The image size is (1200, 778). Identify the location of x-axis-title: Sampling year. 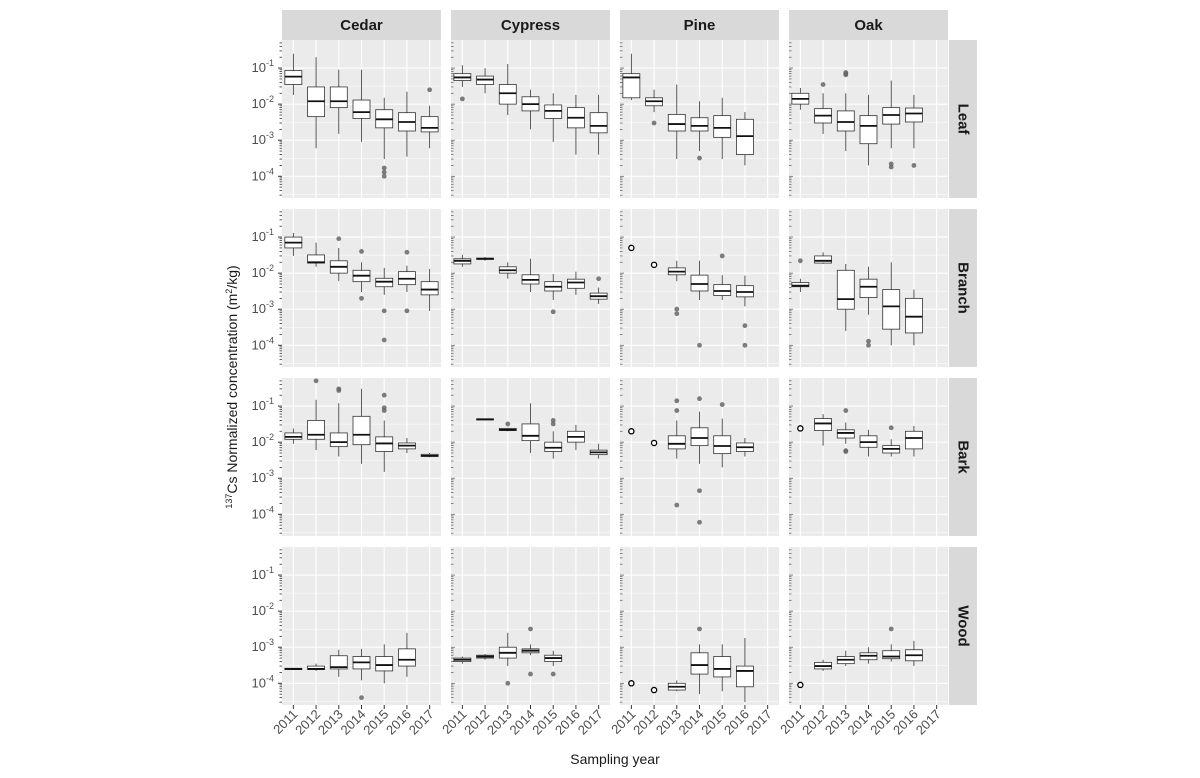
(615, 759).